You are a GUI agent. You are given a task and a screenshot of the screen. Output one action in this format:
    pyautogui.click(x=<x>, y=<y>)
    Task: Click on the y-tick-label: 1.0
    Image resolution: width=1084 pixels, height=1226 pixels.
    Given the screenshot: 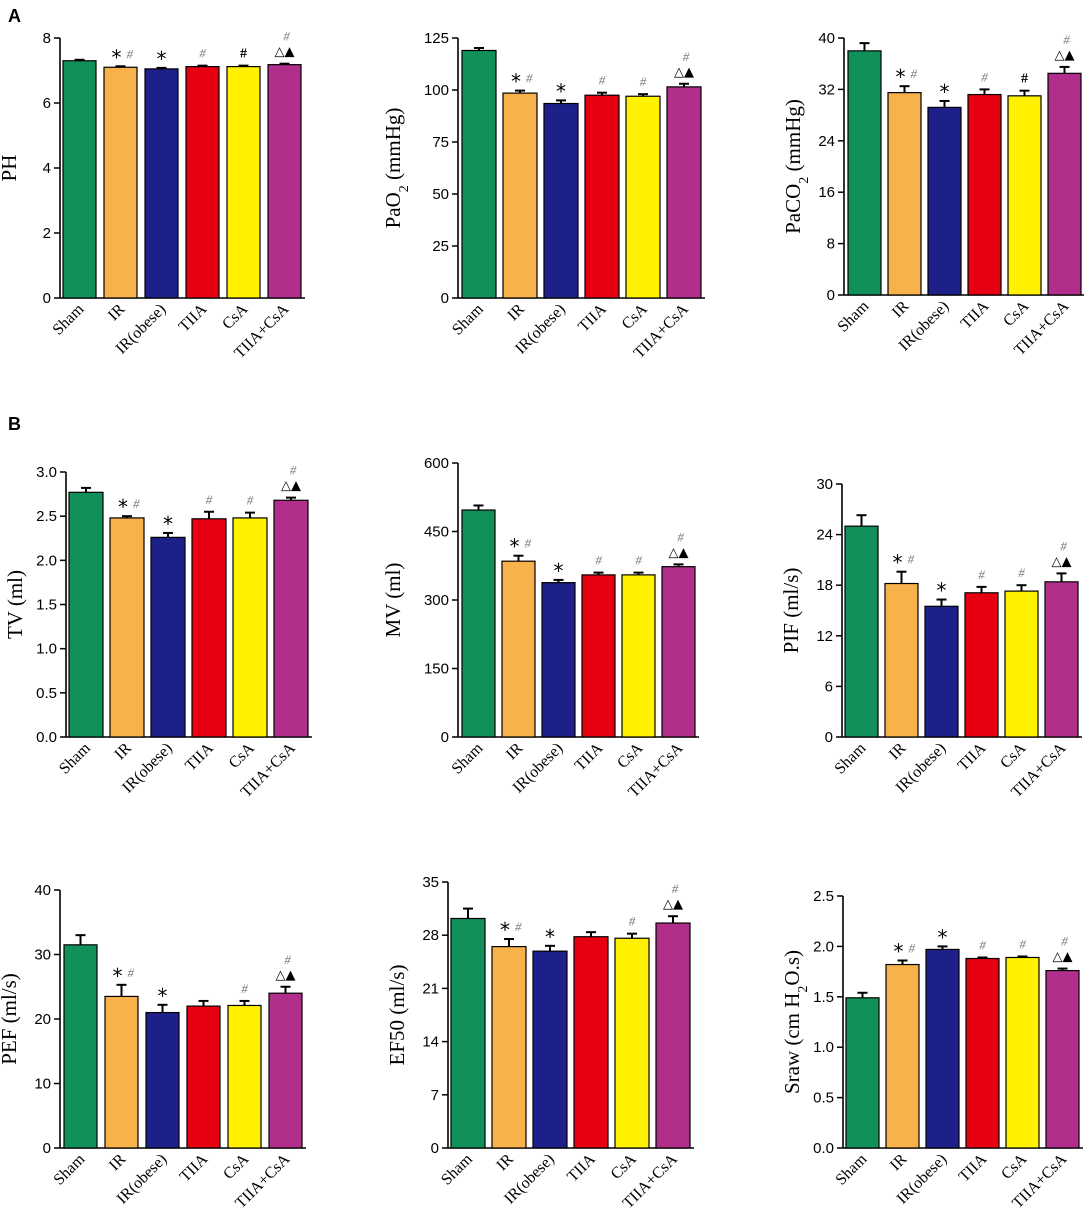 What is the action you would take?
    pyautogui.click(x=46, y=649)
    